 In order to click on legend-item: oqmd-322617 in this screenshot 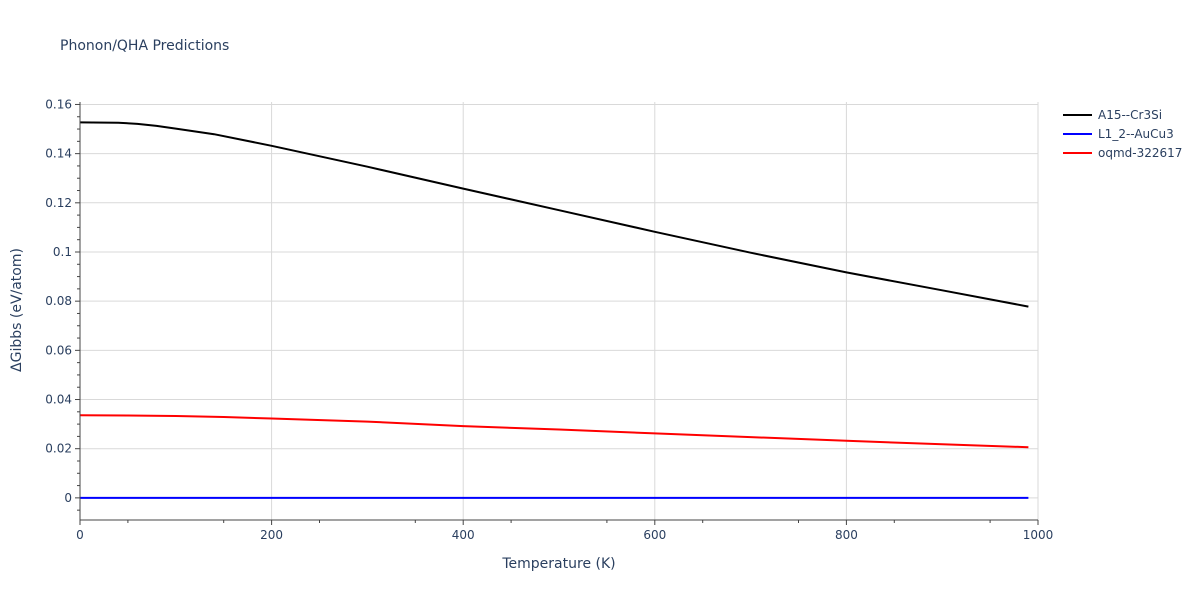, I will do `click(1122, 153)`.